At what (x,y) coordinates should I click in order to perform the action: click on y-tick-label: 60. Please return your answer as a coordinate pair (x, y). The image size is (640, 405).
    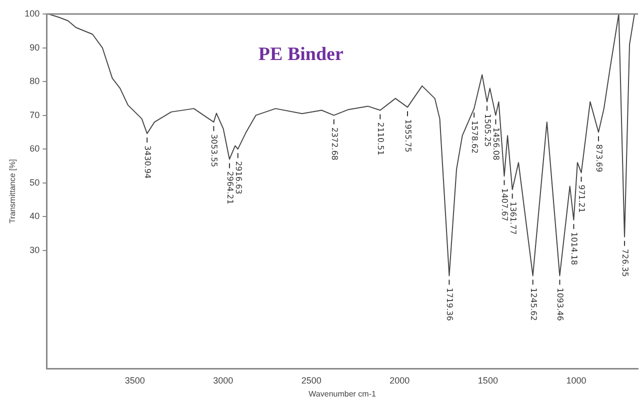
    Looking at the image, I should click on (35, 149).